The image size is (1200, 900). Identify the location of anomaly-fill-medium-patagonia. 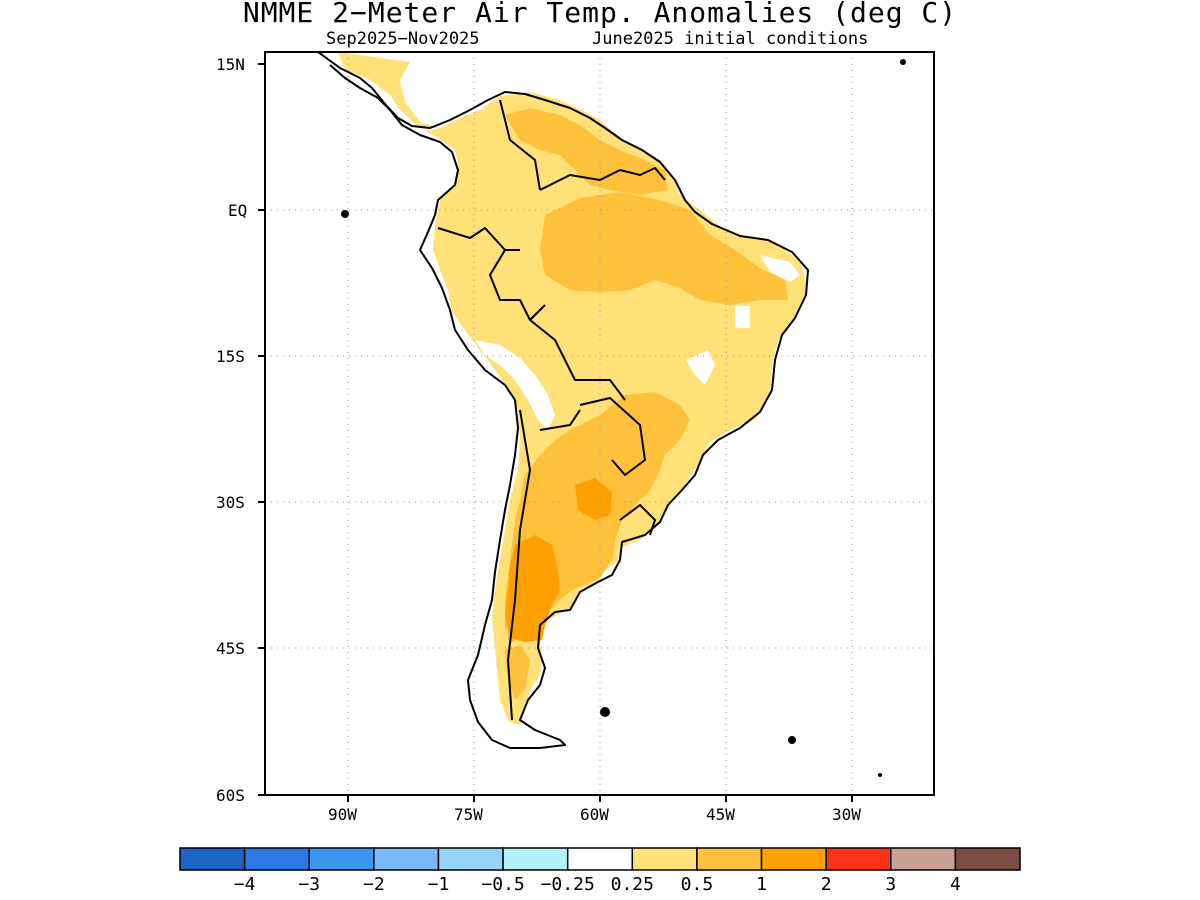
(517, 672).